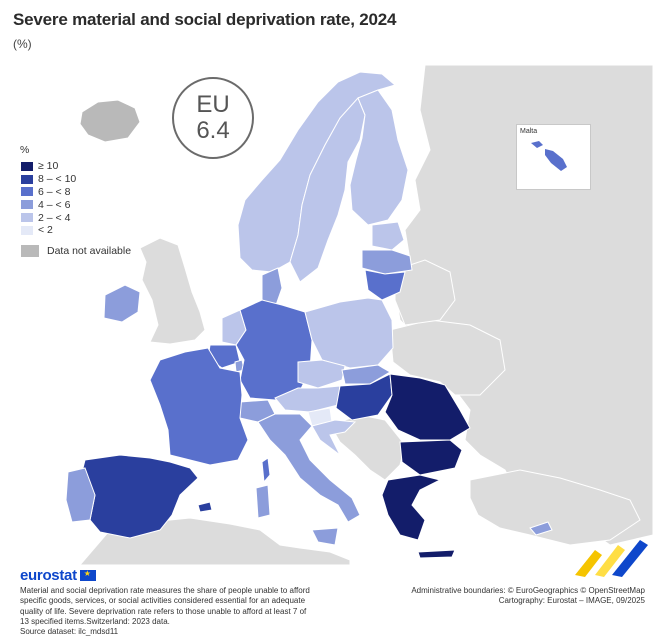 Image resolution: width=653 pixels, height=644 pixels. What do you see at coordinates (54, 204) in the screenshot?
I see `legend-label: 4 – < 6` at bounding box center [54, 204].